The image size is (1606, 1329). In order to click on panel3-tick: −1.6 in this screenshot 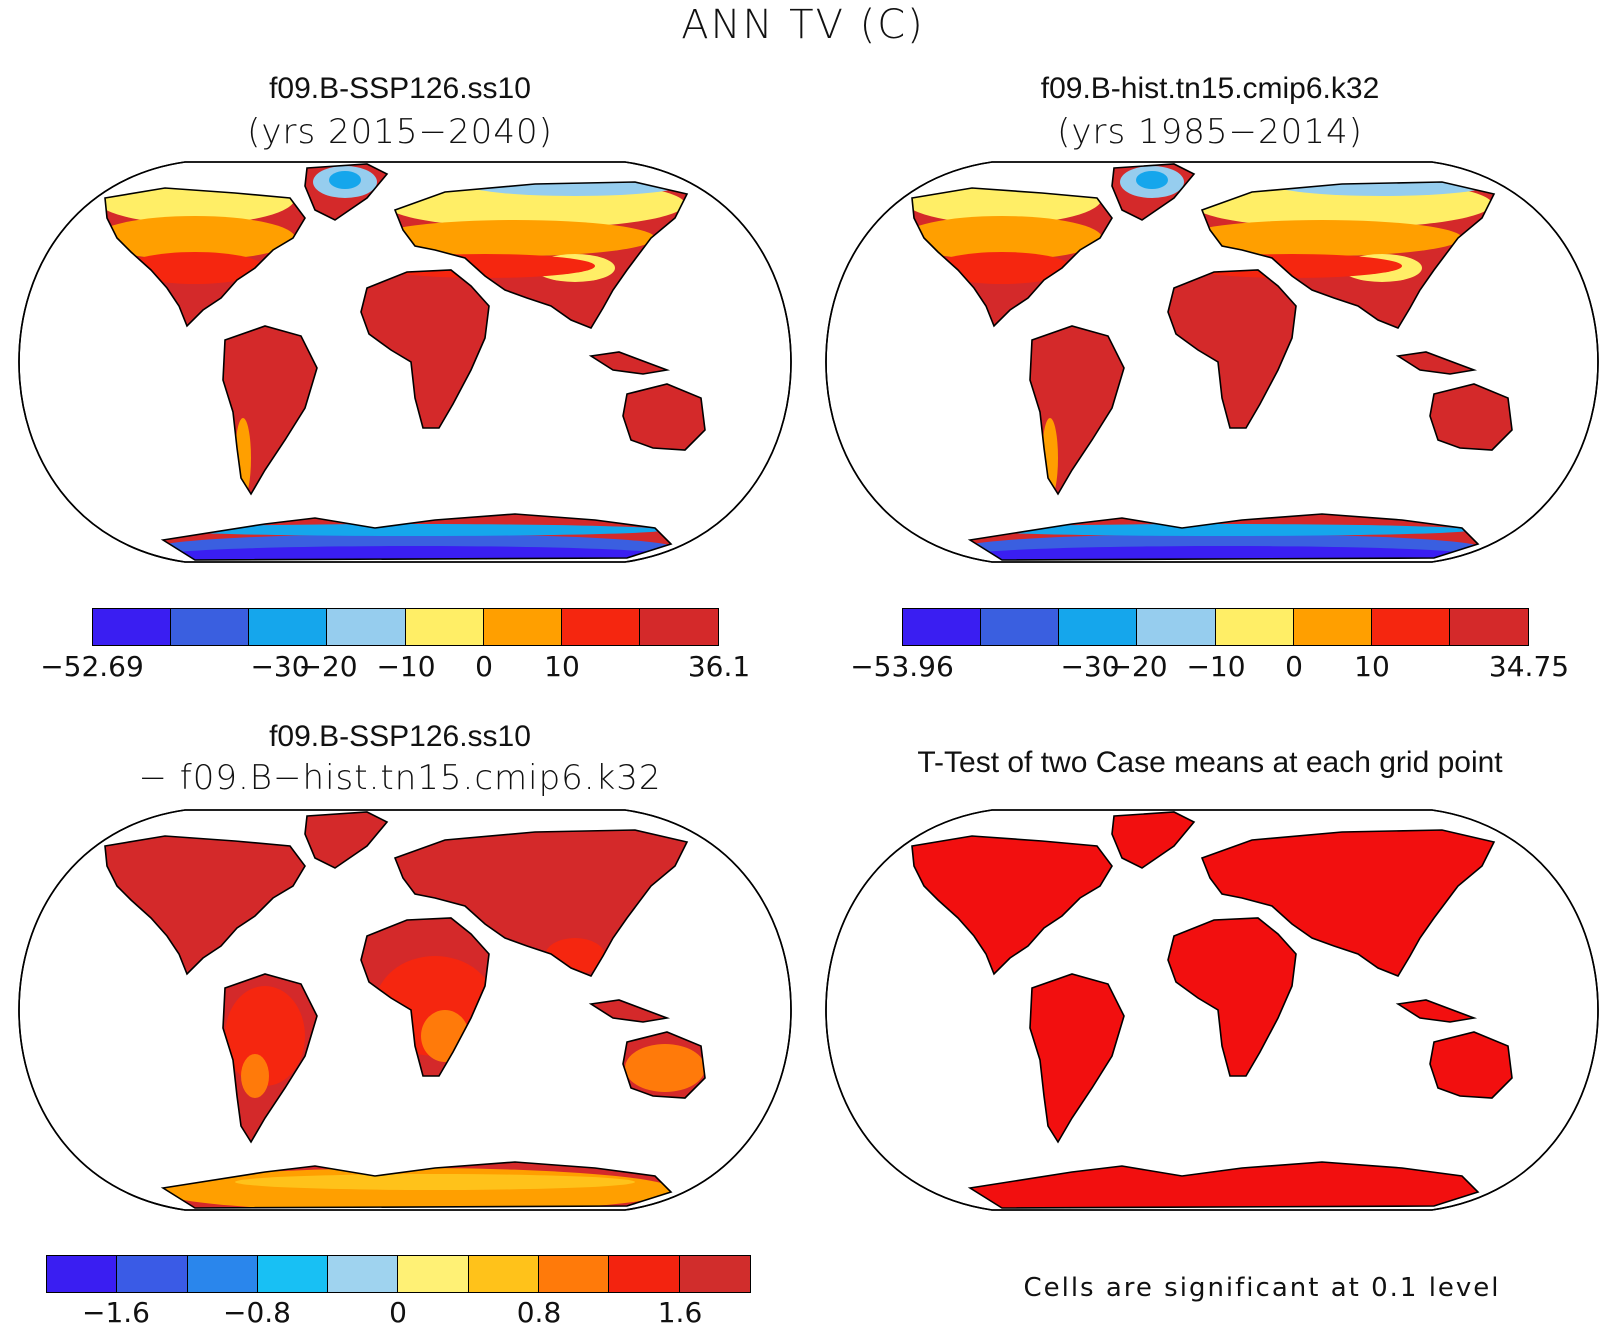, I will do `click(116, 1312)`.